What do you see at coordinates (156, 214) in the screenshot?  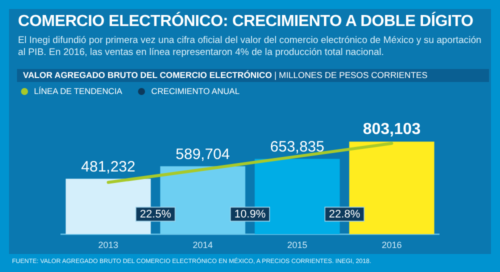 I see `annotation: 22.5%` at bounding box center [156, 214].